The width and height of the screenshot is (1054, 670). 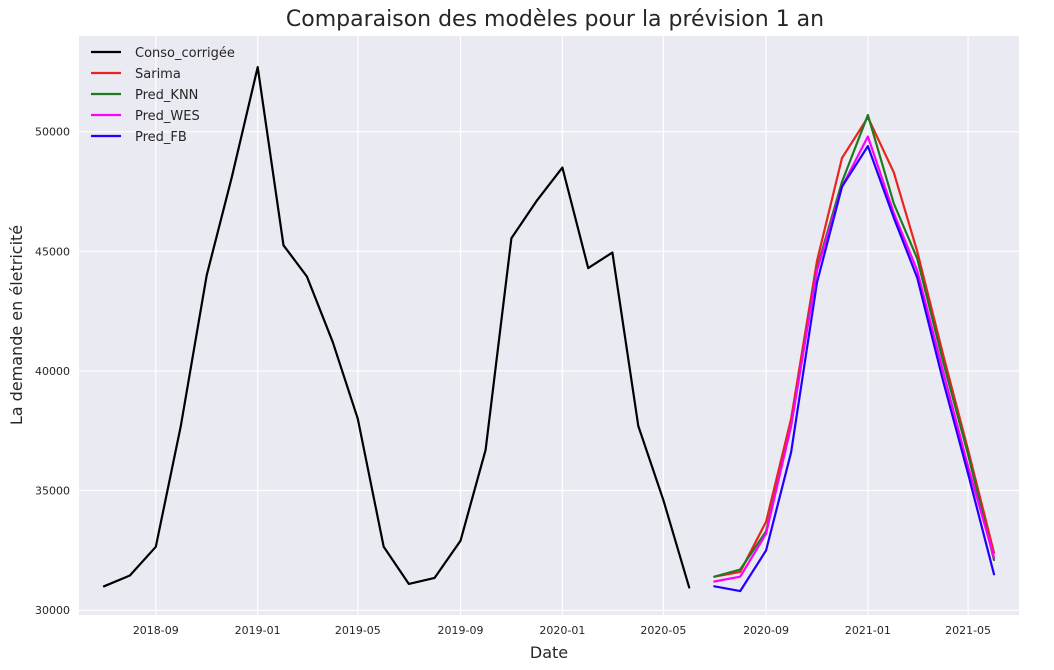 What do you see at coordinates (158, 74) in the screenshot?
I see `legend-label: Sarima` at bounding box center [158, 74].